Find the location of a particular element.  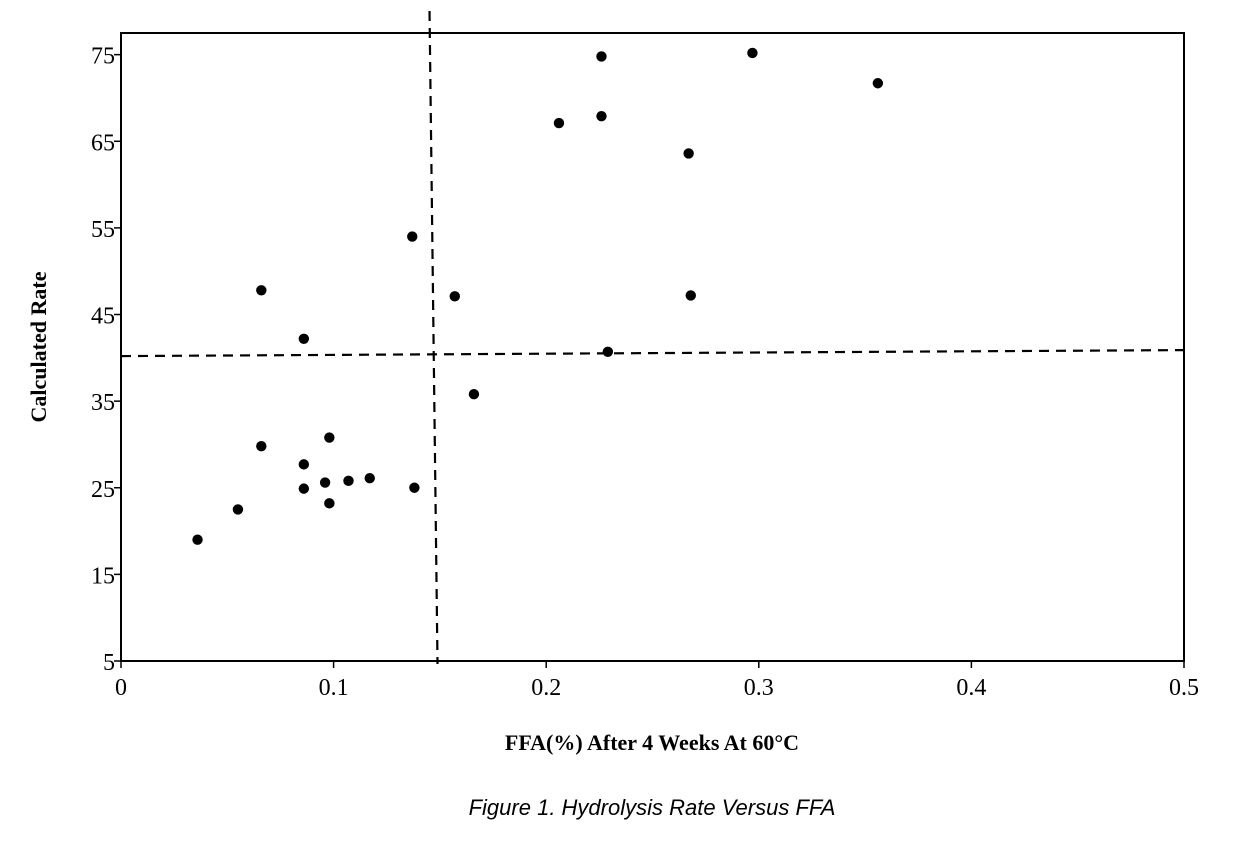

y-axis-title: Calculated Rate is located at coordinates (38, 346).